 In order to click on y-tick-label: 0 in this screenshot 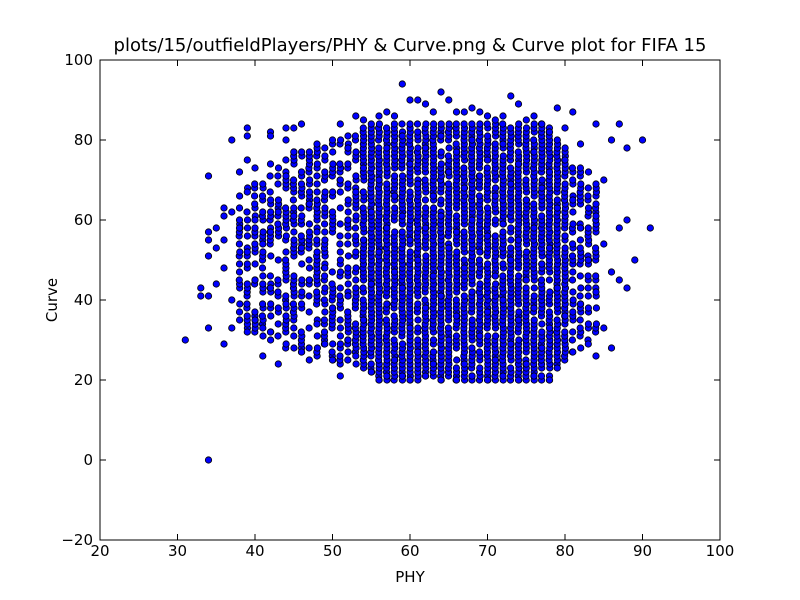, I will do `click(88, 460)`.